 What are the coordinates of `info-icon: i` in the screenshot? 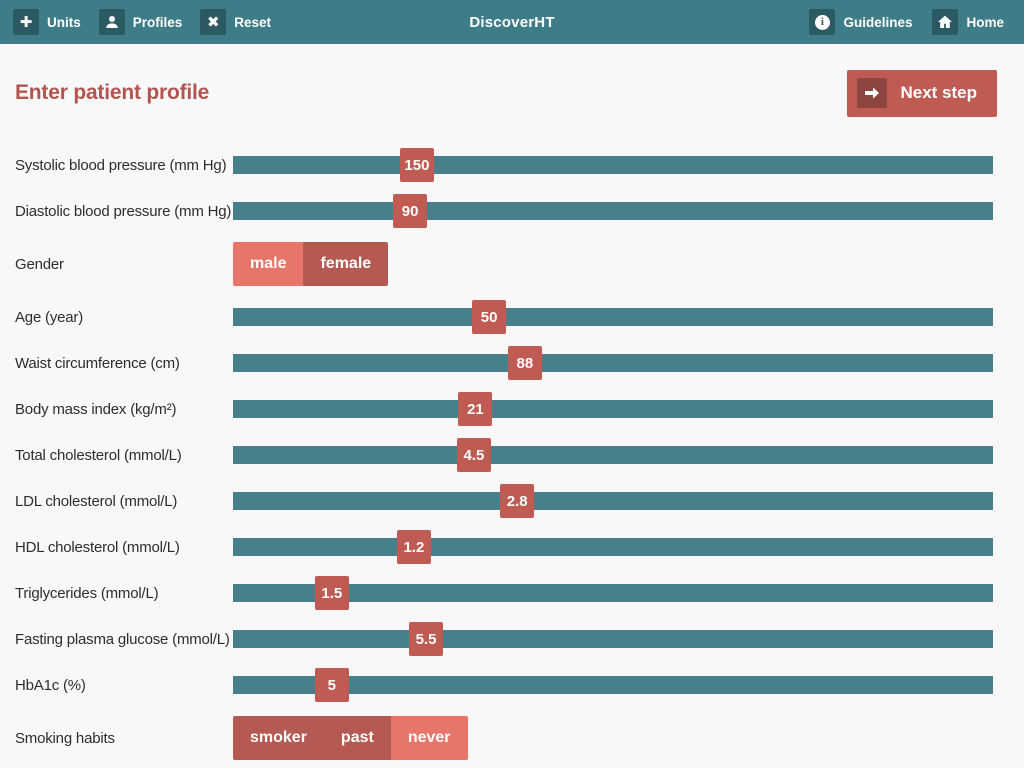 It's located at (822, 22).